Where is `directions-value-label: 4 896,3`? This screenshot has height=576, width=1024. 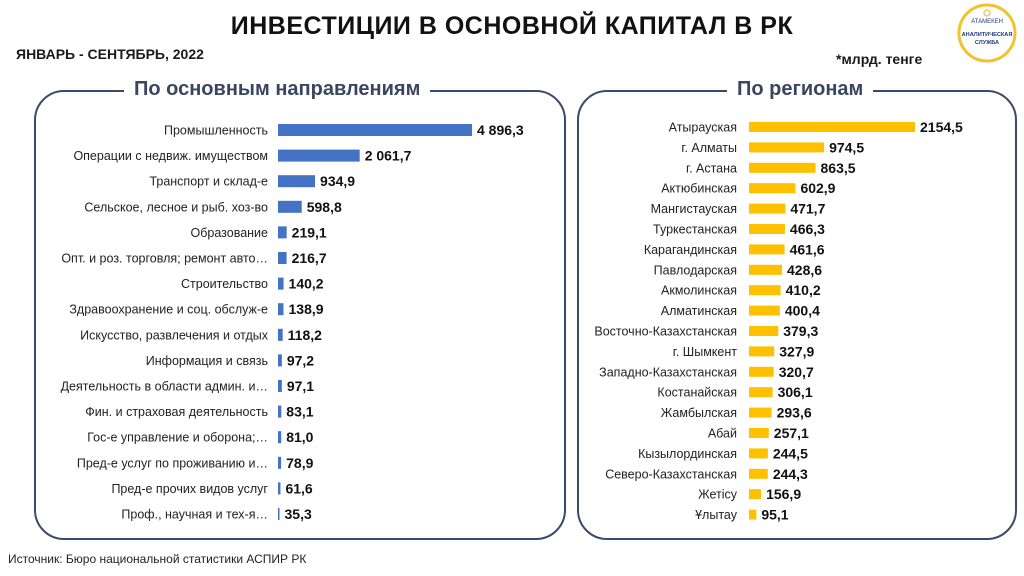 directions-value-label: 4 896,3 is located at coordinates (500, 130).